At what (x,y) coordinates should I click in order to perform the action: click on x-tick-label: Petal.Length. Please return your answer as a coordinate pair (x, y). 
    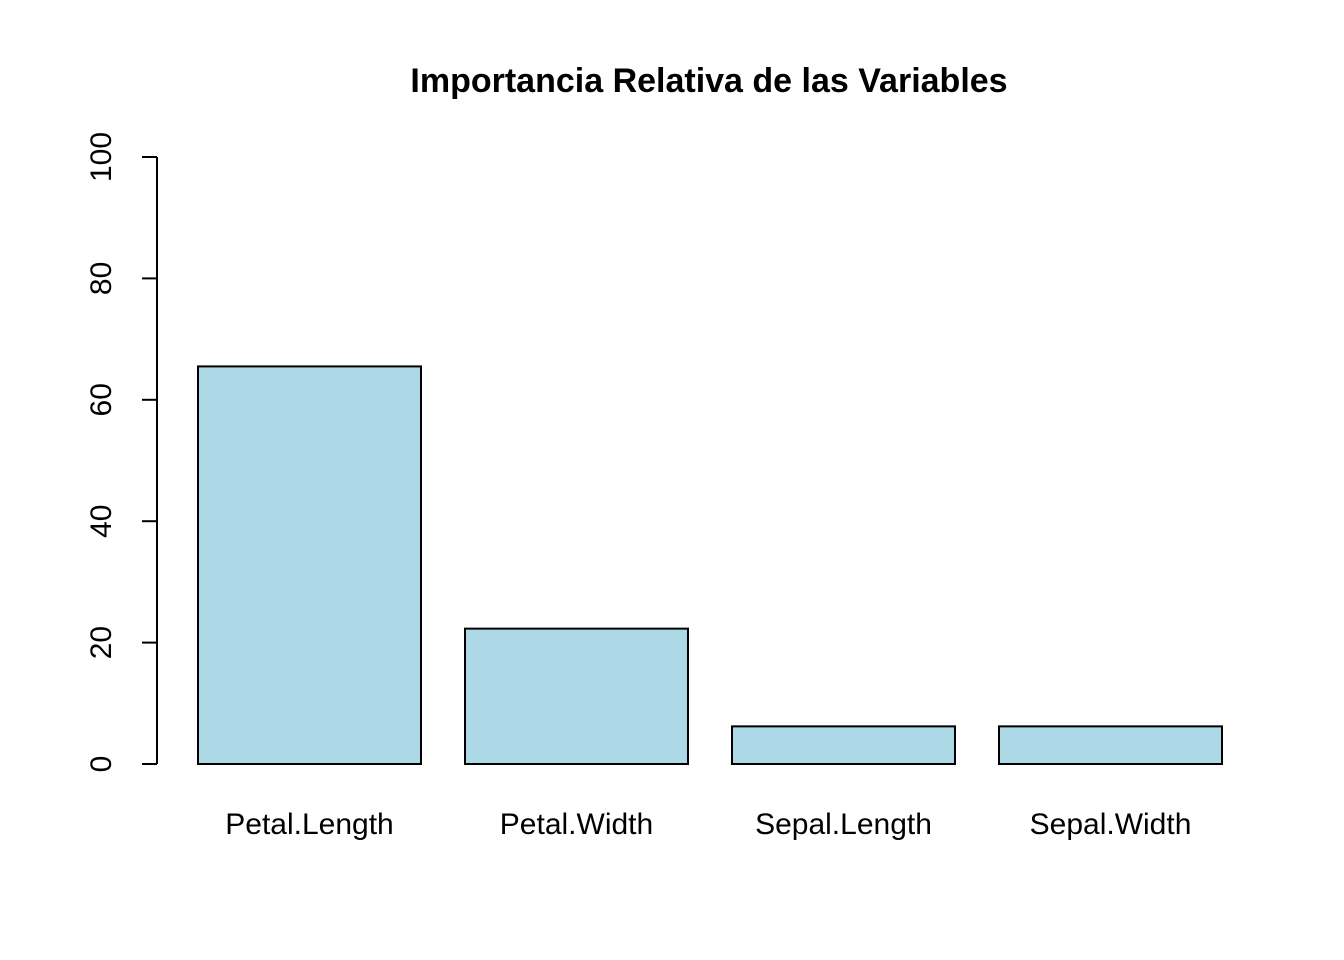
    Looking at the image, I should click on (309, 824).